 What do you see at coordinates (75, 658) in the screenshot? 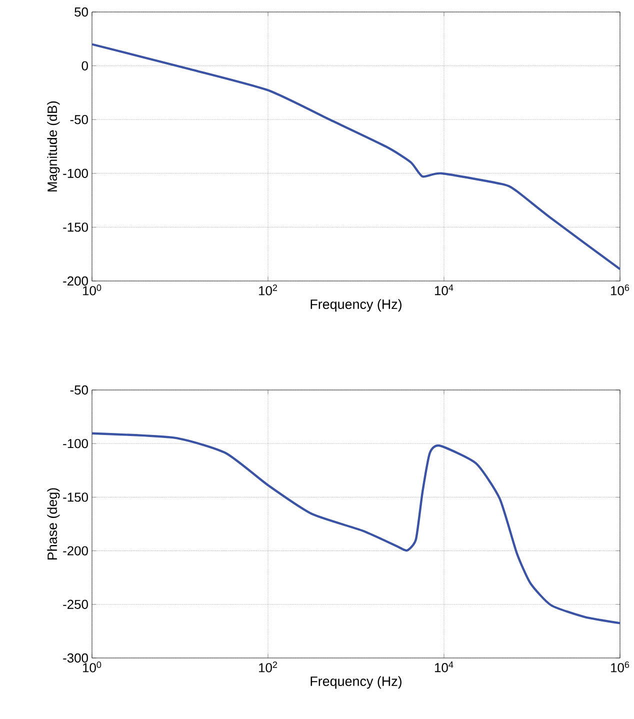
I see `y-tick-label: -300` at bounding box center [75, 658].